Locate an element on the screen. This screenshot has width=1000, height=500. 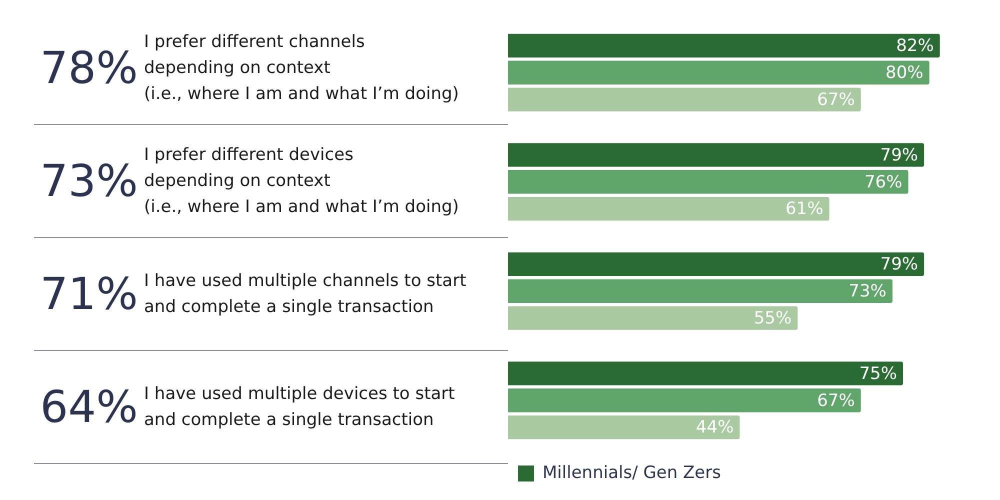
y-tick-label: I prefer different devices depending on context (i.e., where I am and what I’m doing) is located at coordinates (301, 181).